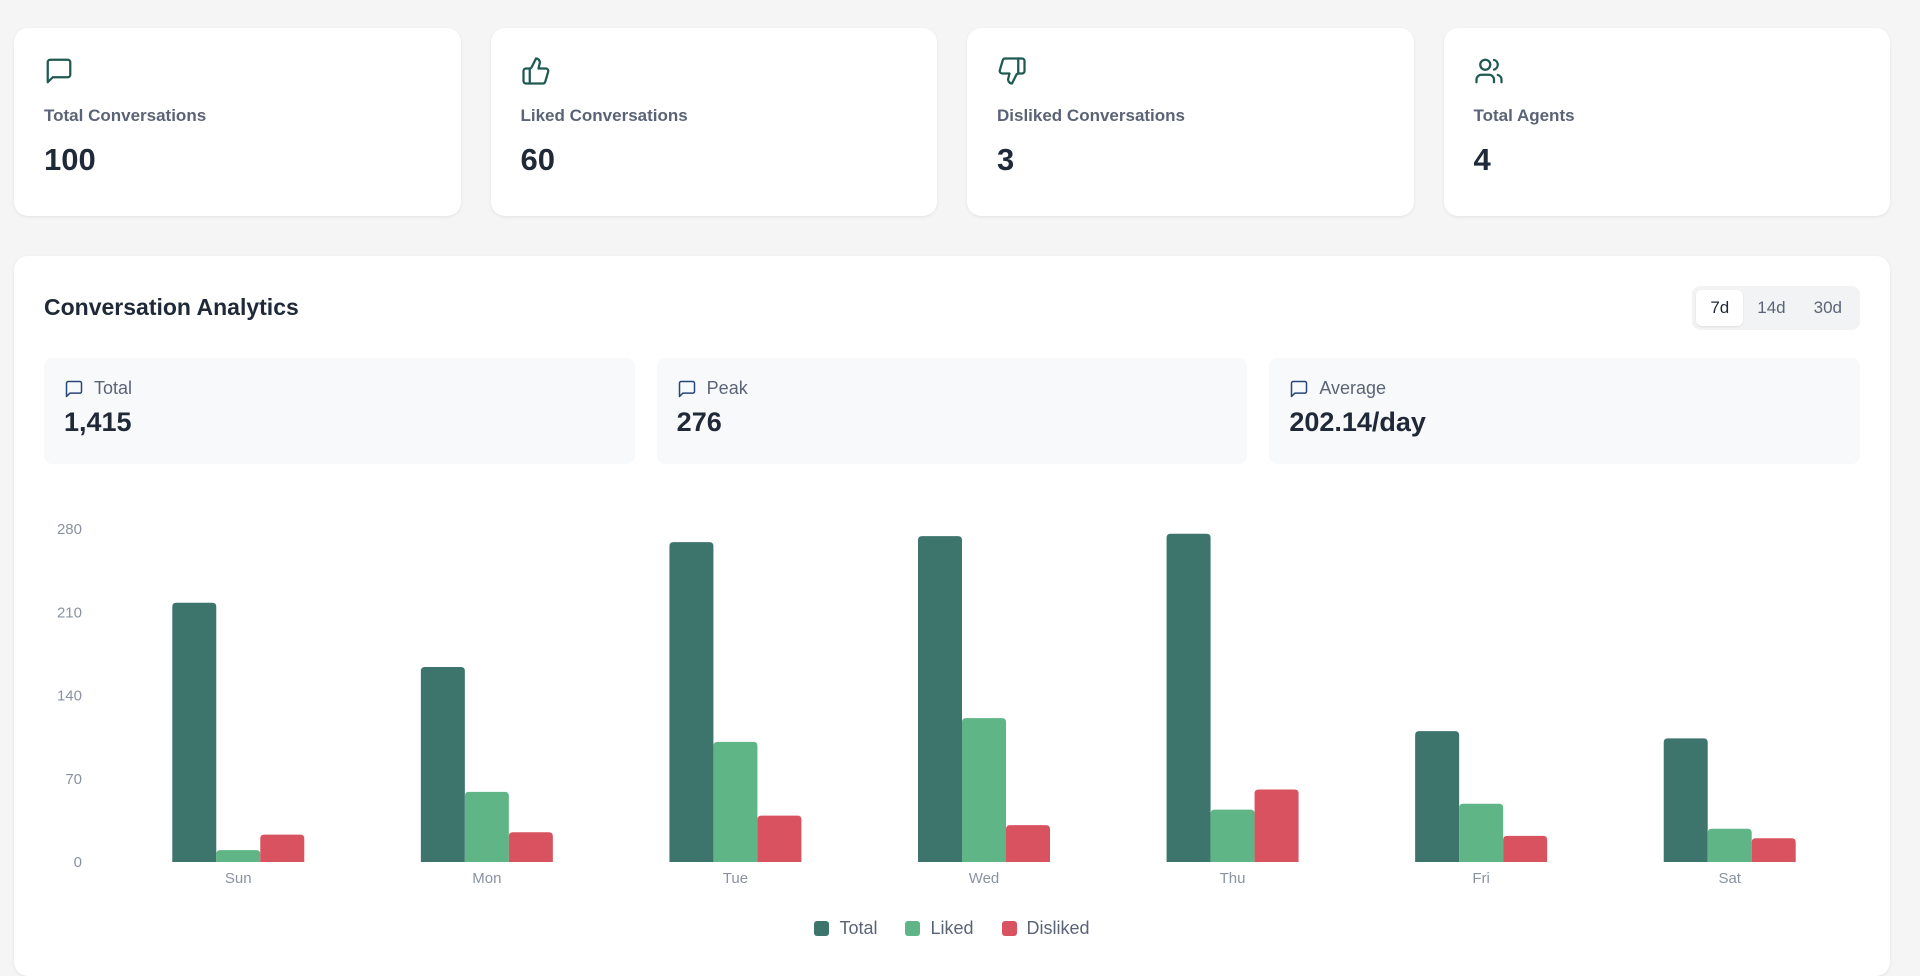 This screenshot has width=1920, height=976. Describe the element at coordinates (1729, 878) in the screenshot. I see `x-tick-label: Sat` at that location.